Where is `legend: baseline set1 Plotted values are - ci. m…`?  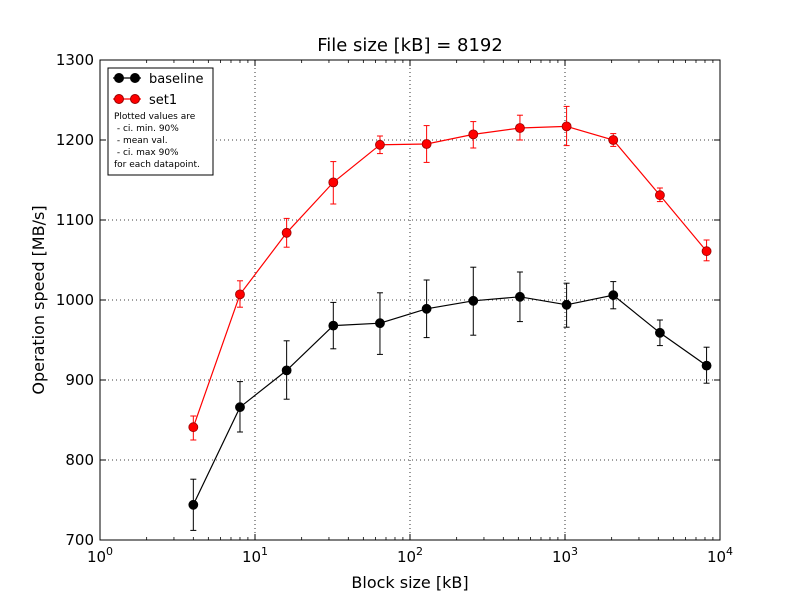
legend: baseline set1 Plotted values are - ci. m… is located at coordinates (160, 121).